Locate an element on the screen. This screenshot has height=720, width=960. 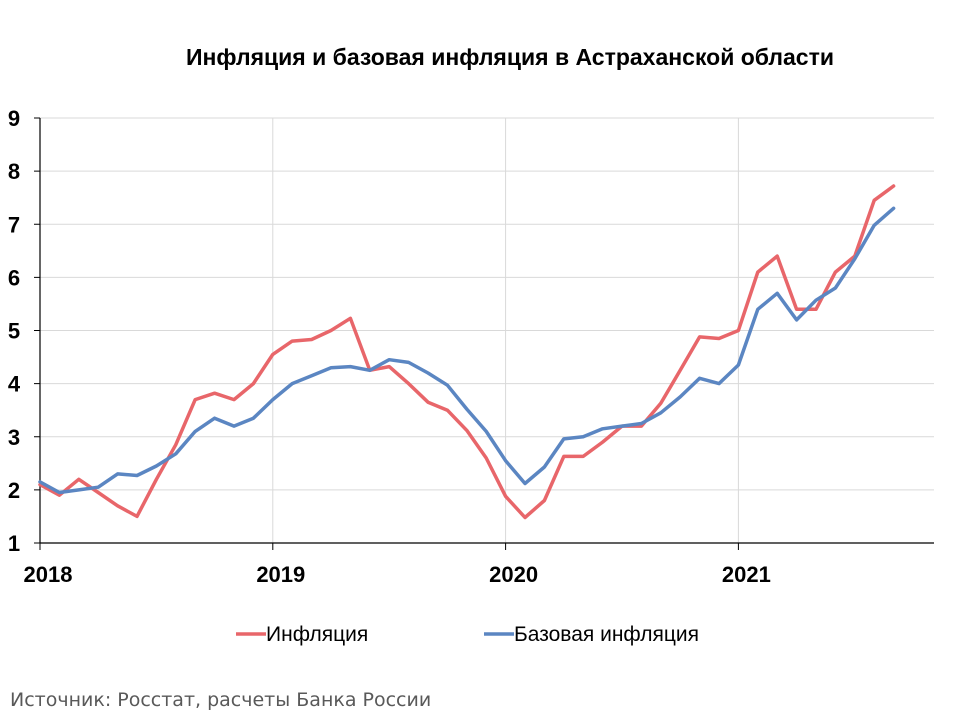
x-tick-label: 2018 is located at coordinates (48, 574).